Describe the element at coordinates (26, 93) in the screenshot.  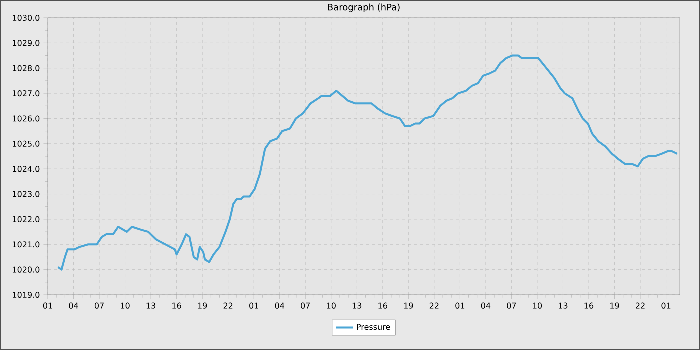
I see `y-tick-label: 1027.0` at that location.